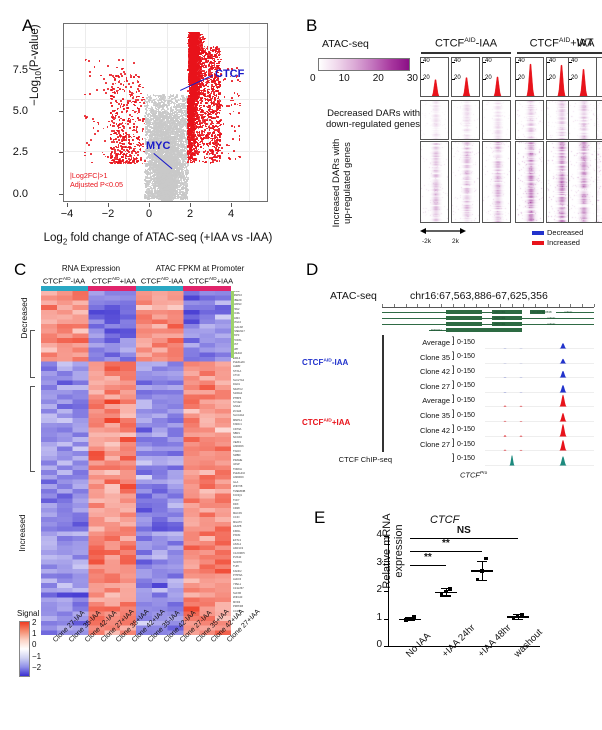 This screenshot has height=730, width=602. What do you see at coordinates (162, 281) in the screenshot?
I see `col-group-3: CTCFAID-IAA` at bounding box center [162, 281].